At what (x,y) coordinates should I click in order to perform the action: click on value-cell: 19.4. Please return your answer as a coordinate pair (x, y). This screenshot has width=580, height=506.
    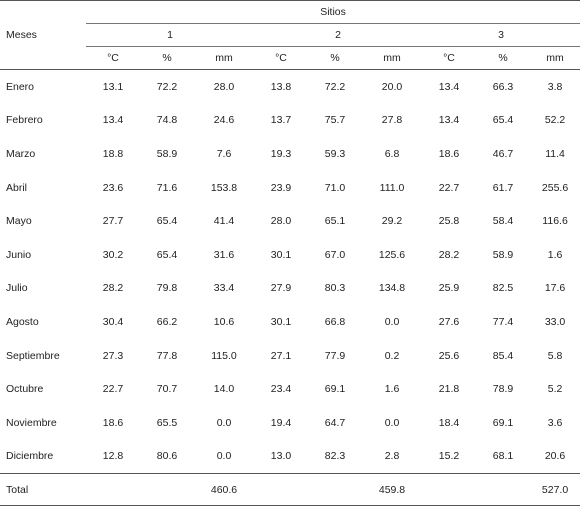
    Looking at the image, I should click on (281, 422).